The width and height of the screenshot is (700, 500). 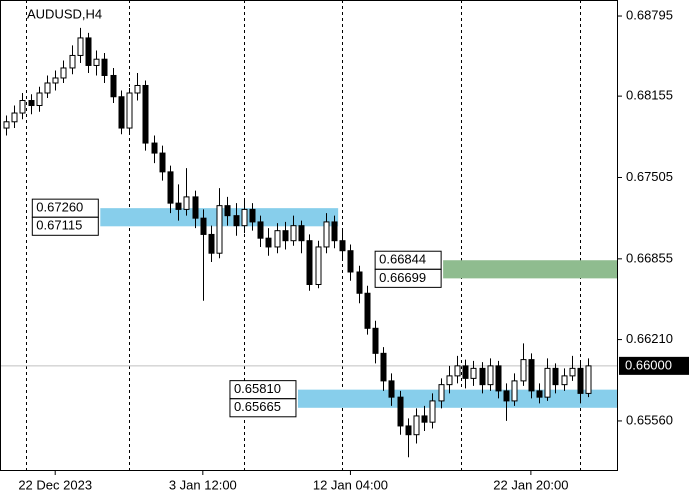 What do you see at coordinates (649, 419) in the screenshot?
I see `y-tick-label: 0.65560` at bounding box center [649, 419].